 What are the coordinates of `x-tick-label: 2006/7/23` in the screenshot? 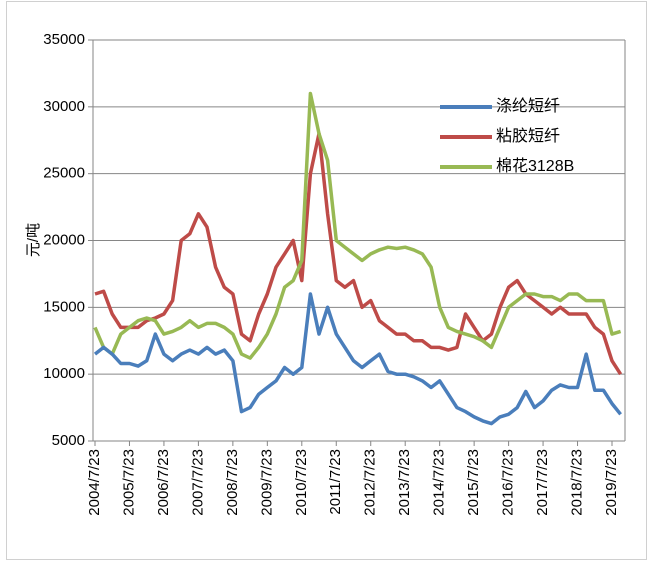 It's located at (163, 482).